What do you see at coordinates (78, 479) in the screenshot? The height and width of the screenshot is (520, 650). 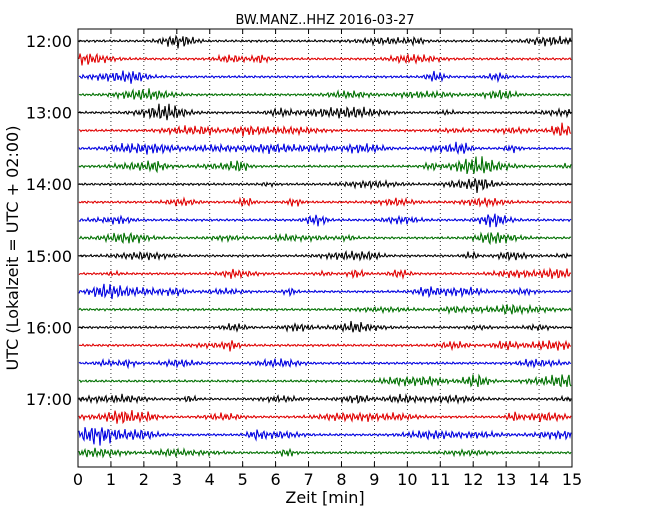 I see `x-tick-label-0: 0` at bounding box center [78, 479].